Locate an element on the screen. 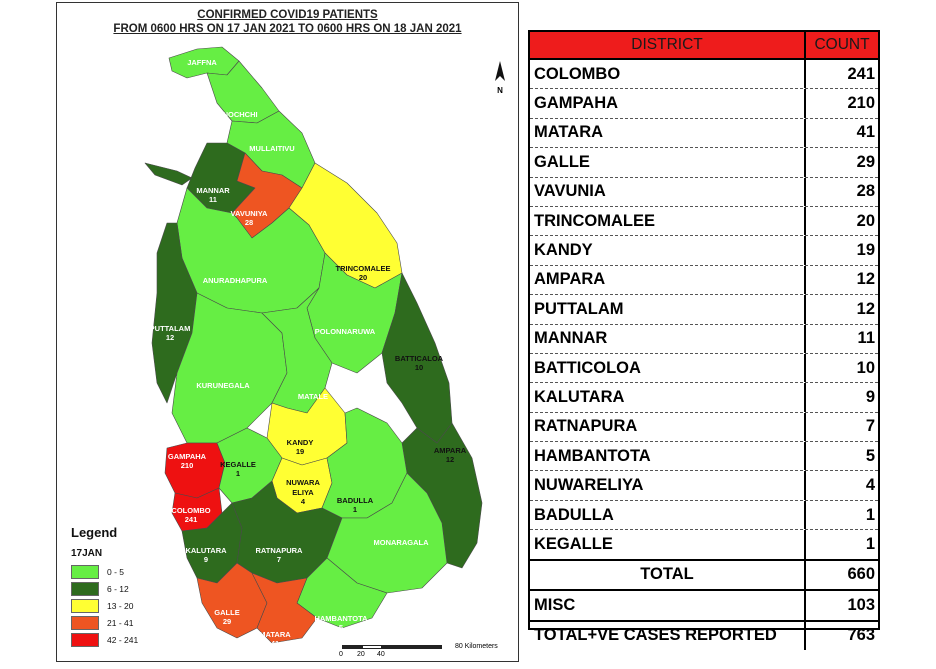  district-value: 5 is located at coordinates (341, 627).